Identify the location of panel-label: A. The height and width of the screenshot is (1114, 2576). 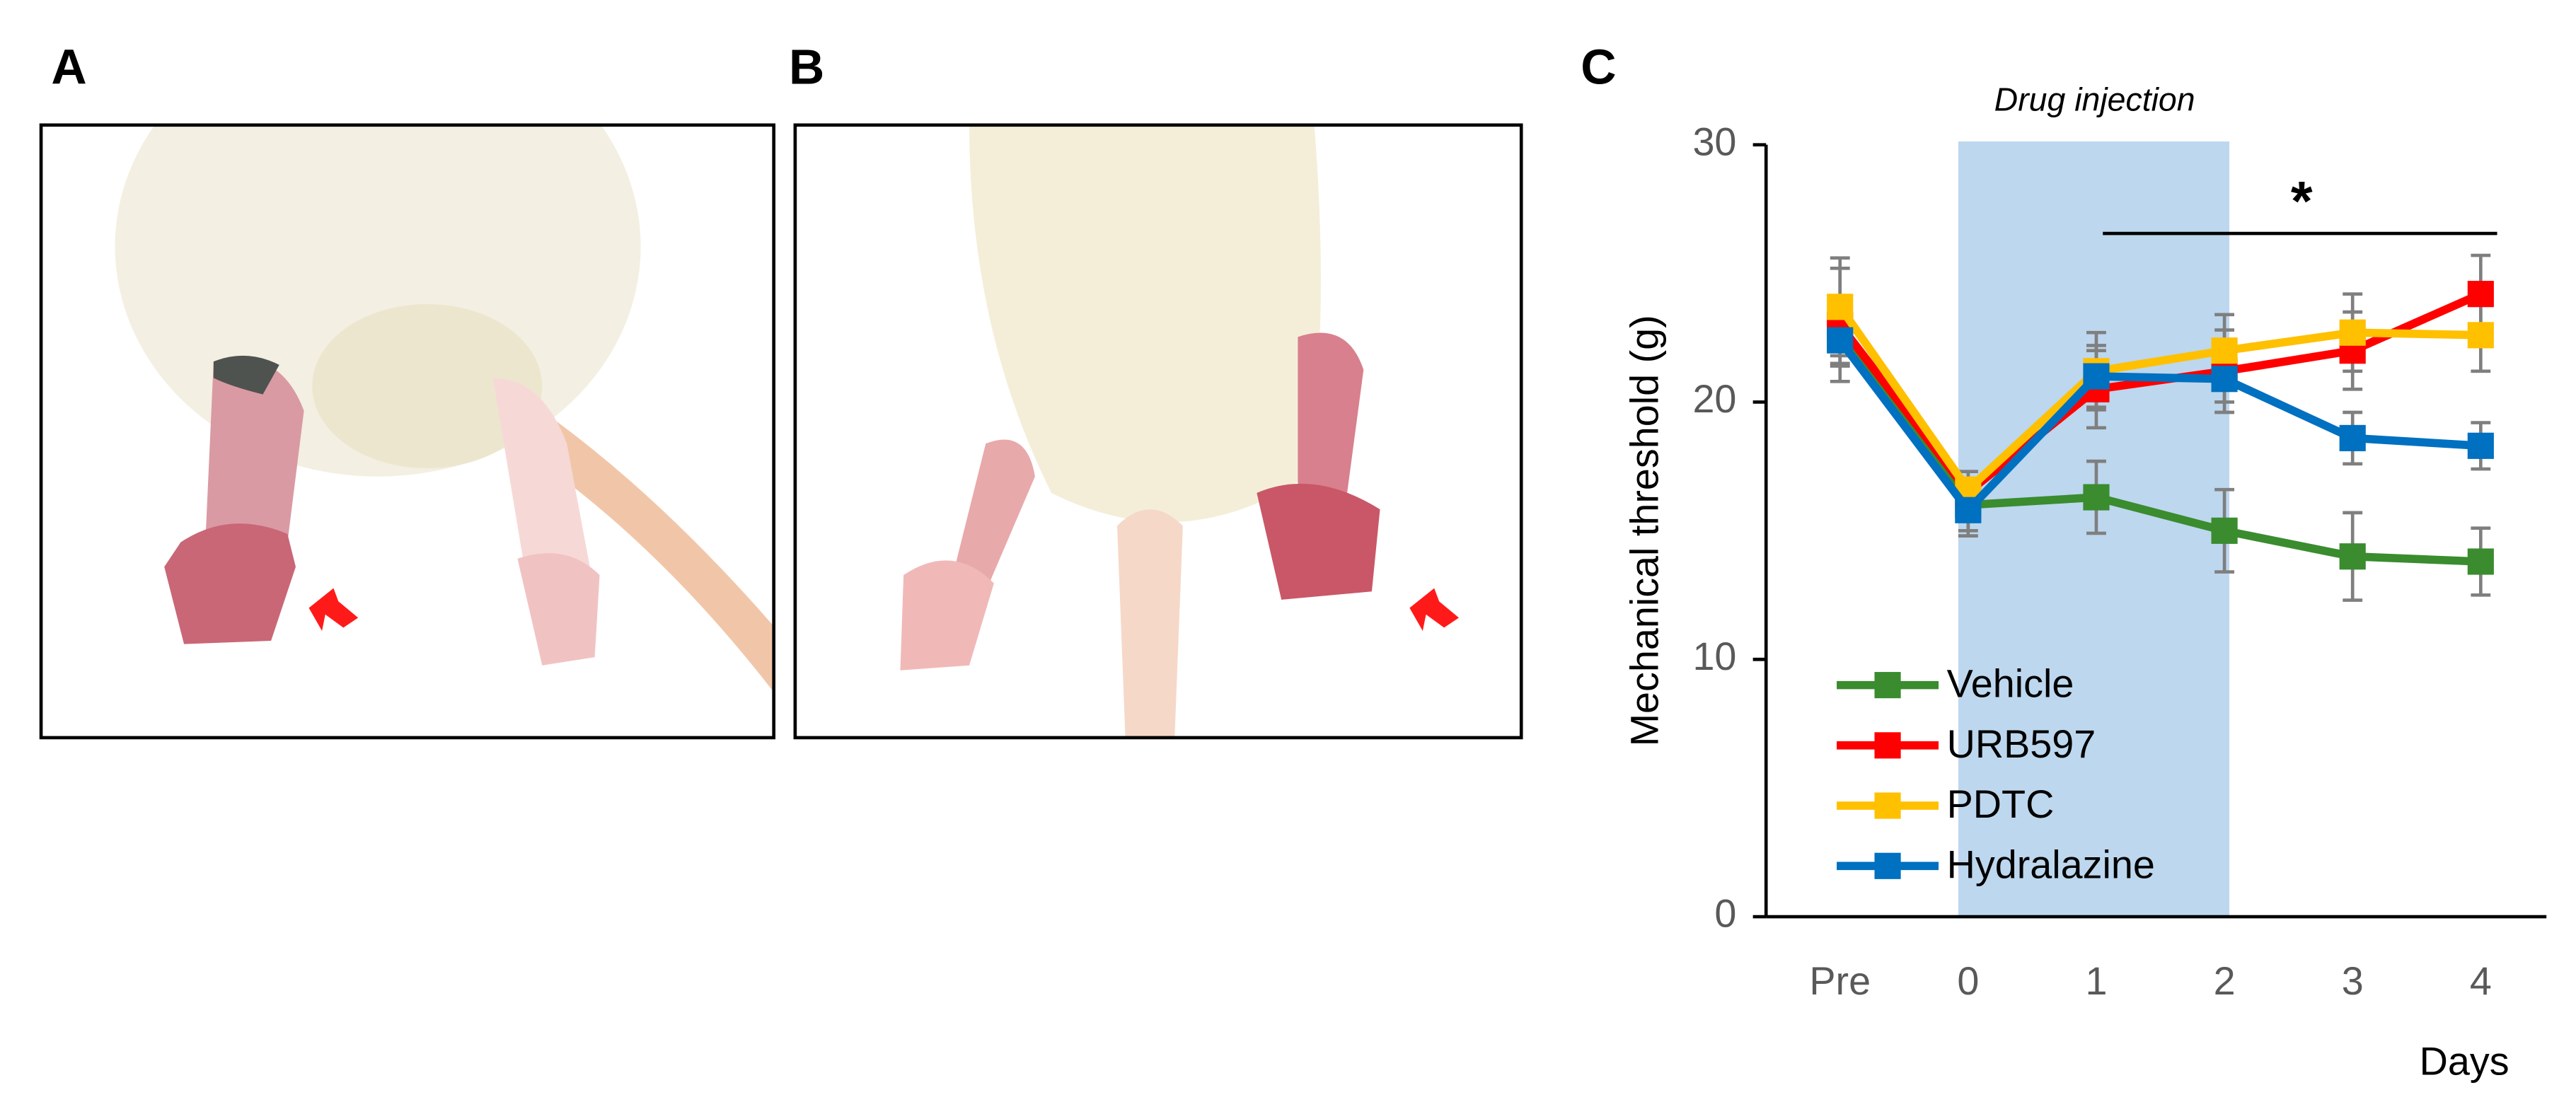
(68, 68).